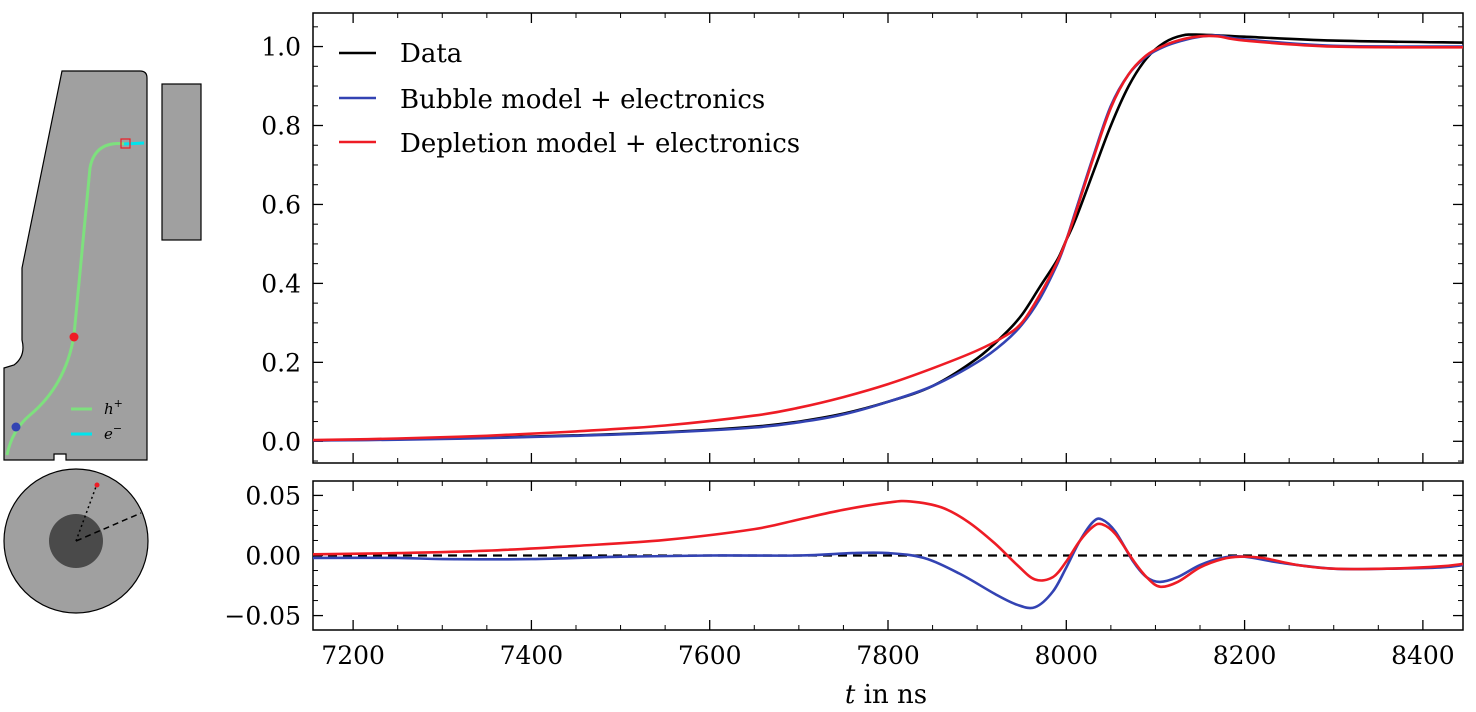  I want to click on y-tick-label: 0.8, so click(281, 126).